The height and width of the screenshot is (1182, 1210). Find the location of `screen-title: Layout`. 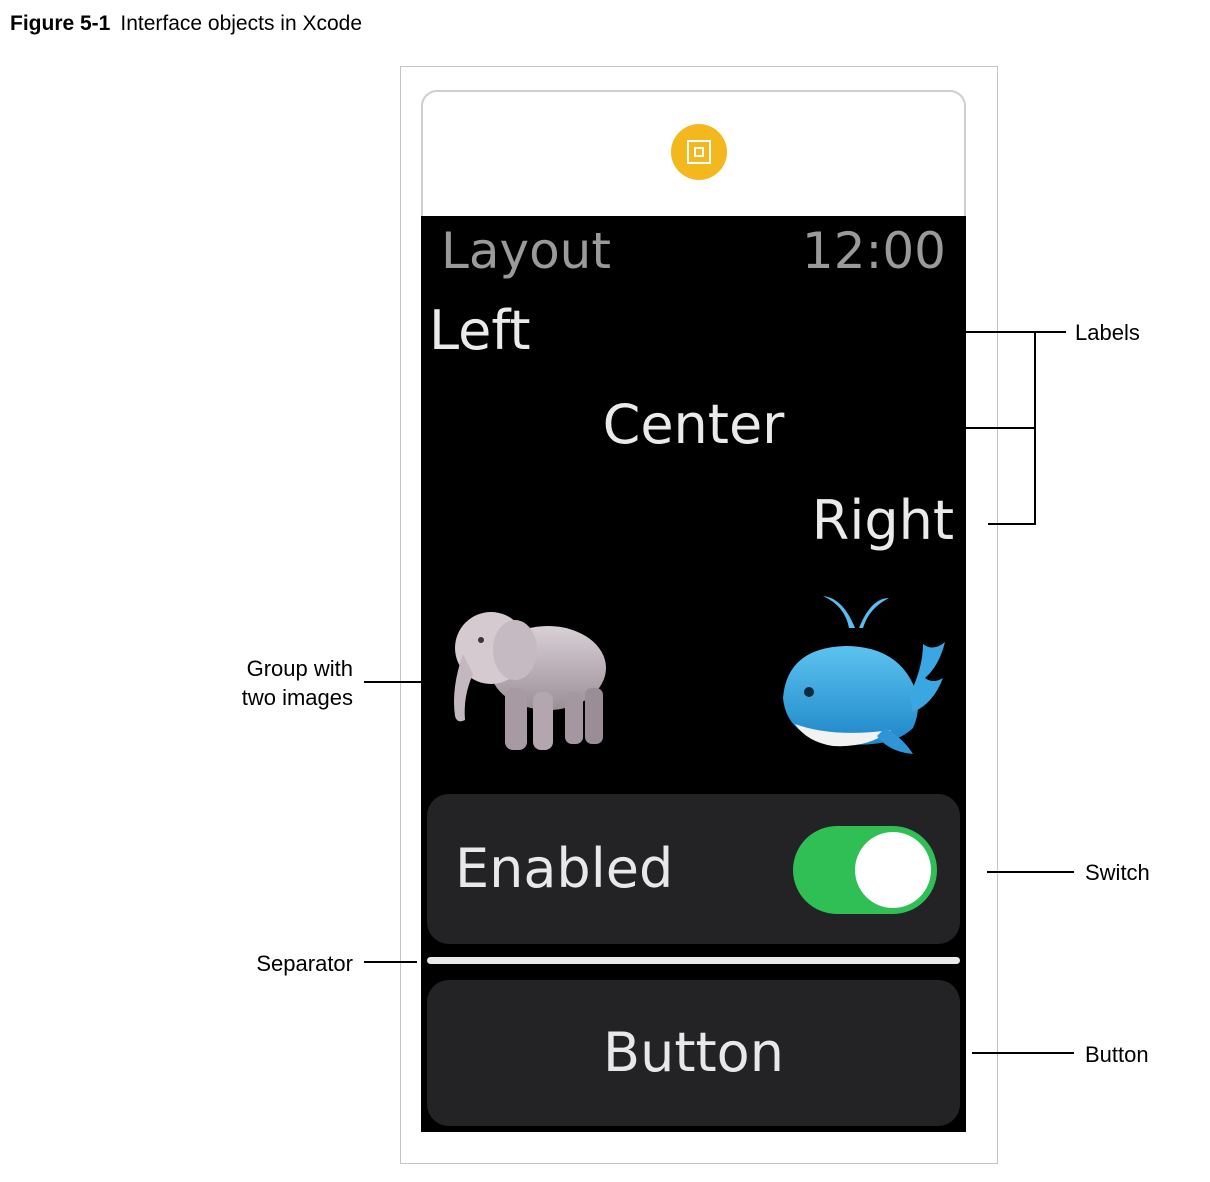

screen-title: Layout is located at coordinates (526, 251).